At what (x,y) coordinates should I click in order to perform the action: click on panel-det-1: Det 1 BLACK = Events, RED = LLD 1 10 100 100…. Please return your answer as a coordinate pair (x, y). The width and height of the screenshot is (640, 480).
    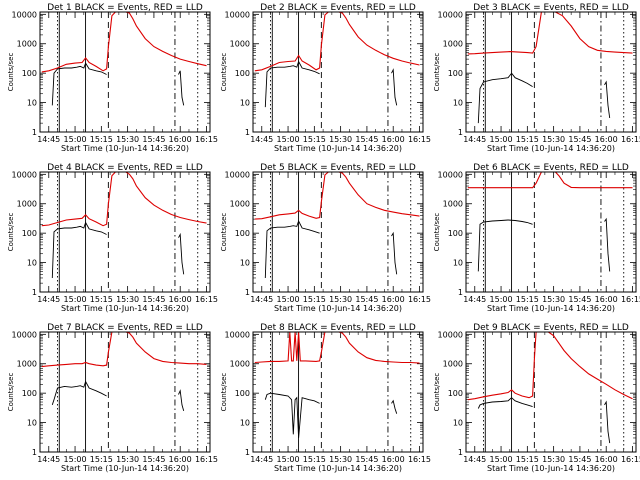
    Looking at the image, I should click on (112, 78).